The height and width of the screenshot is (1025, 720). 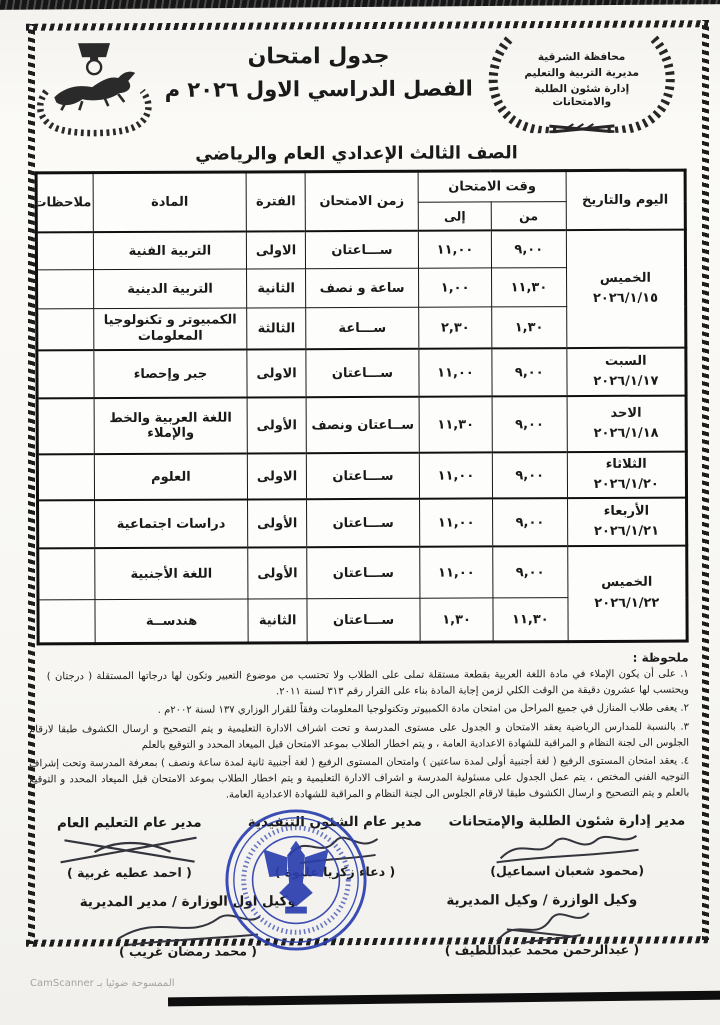 I want to click on frame-border-right, so click(x=705, y=480).